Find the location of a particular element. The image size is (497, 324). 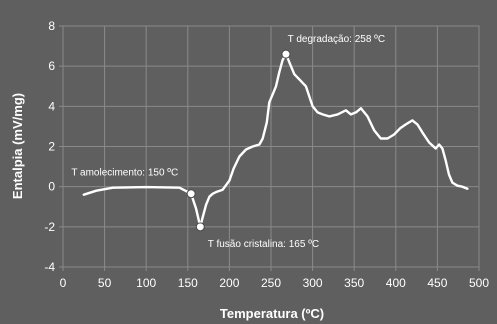

markers-group is located at coordinates (238, 140).